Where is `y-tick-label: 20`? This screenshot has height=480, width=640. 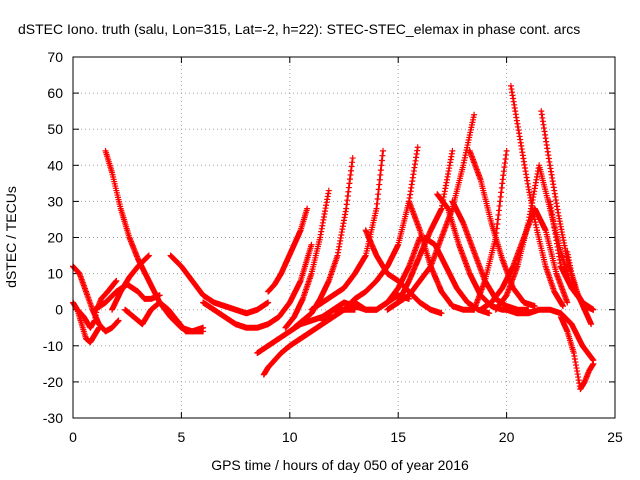
y-tick-label: 20 is located at coordinates (55, 238).